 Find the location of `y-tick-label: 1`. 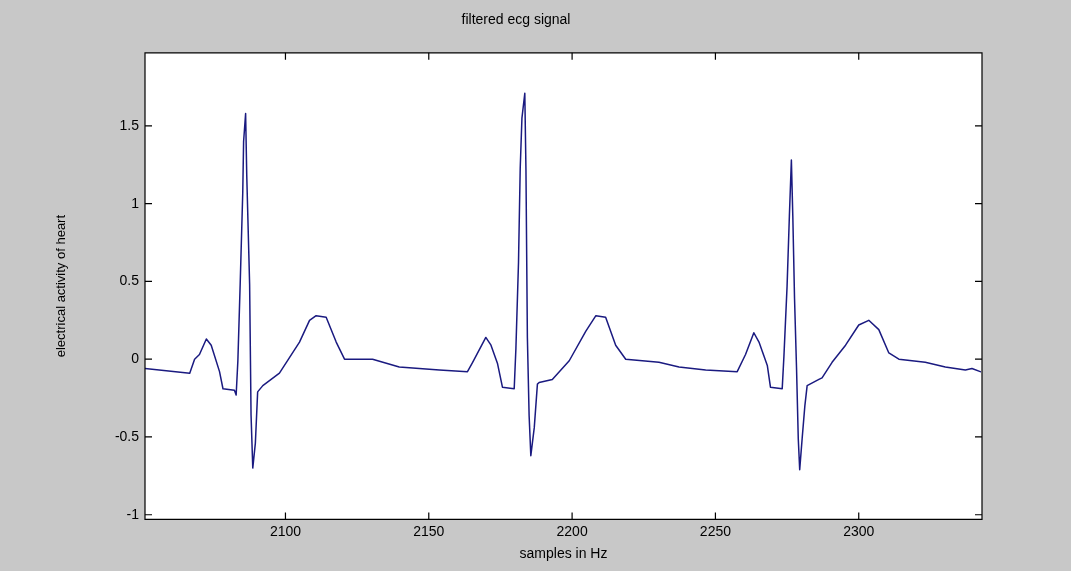

y-tick-label: 1 is located at coordinates (135, 202).